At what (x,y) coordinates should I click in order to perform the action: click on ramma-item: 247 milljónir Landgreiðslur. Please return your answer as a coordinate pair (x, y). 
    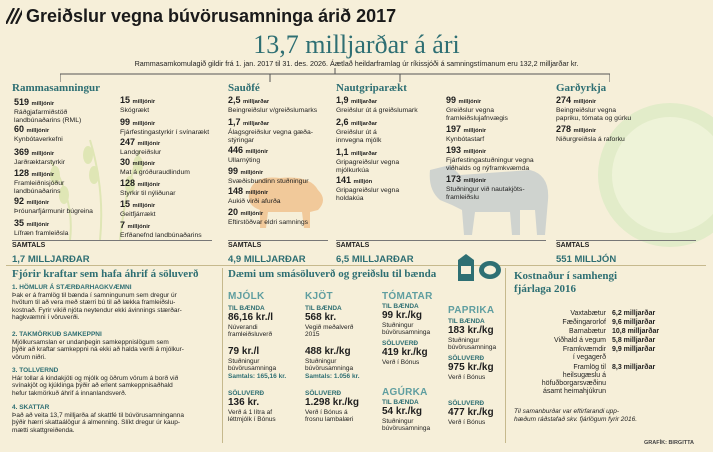
    Looking at the image, I should click on (140, 147).